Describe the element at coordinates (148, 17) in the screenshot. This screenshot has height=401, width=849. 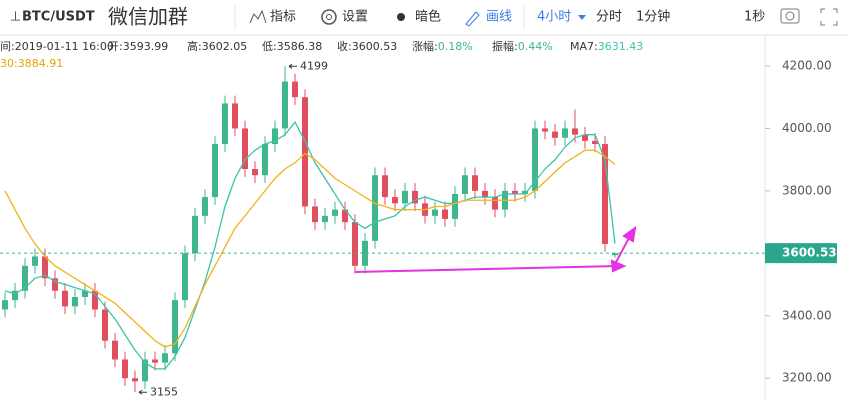
I see `group-text: 微信加群` at that location.